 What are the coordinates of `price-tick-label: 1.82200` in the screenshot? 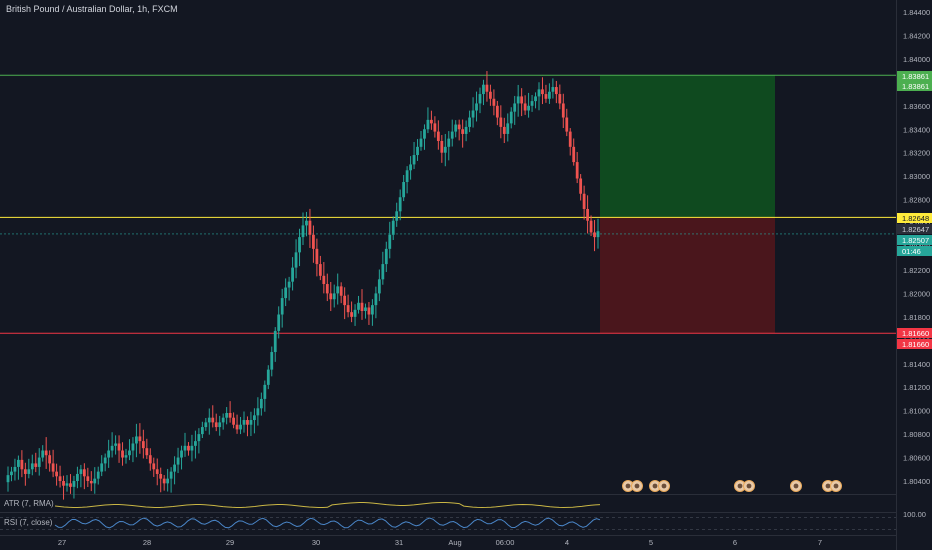 It's located at (916, 270).